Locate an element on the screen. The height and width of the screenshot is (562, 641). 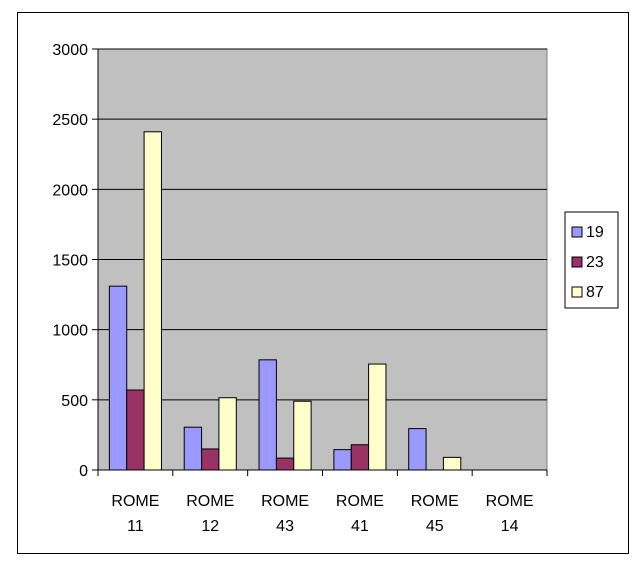
y-tick-label: 2000 is located at coordinates (70, 190).